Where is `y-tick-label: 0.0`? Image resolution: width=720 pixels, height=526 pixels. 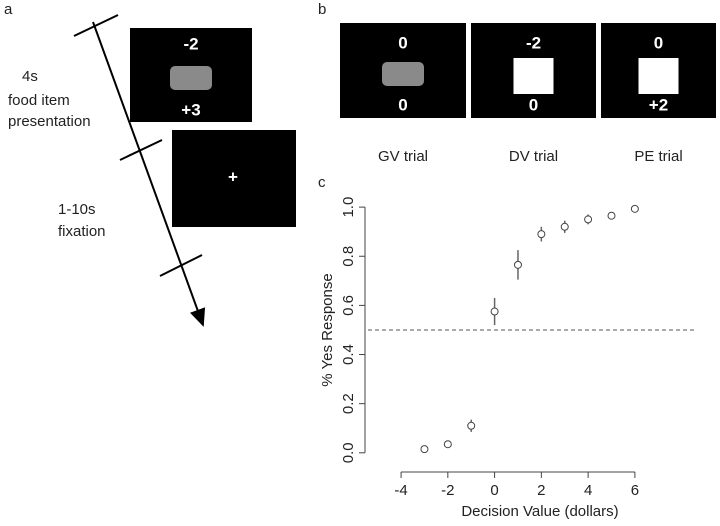
y-tick-label: 0.0 is located at coordinates (348, 452).